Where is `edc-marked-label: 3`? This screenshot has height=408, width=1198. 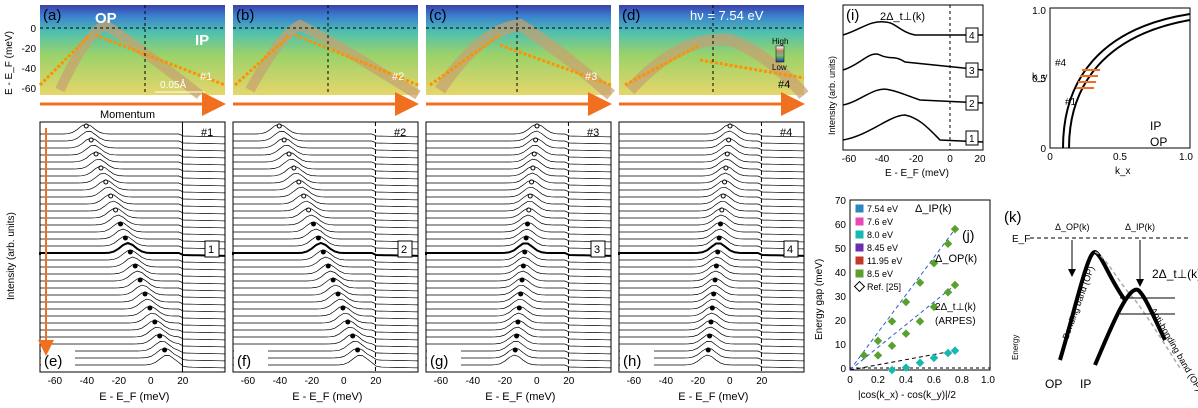 edc-marked-label: 3 is located at coordinates (597, 250).